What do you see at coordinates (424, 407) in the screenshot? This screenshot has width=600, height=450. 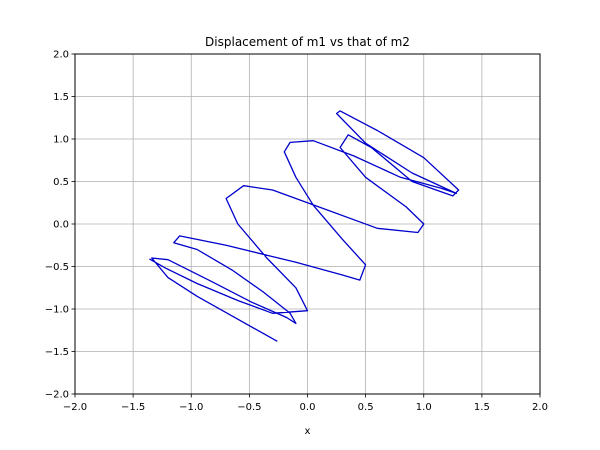 I see `x-tick-label: 1.0` at bounding box center [424, 407].